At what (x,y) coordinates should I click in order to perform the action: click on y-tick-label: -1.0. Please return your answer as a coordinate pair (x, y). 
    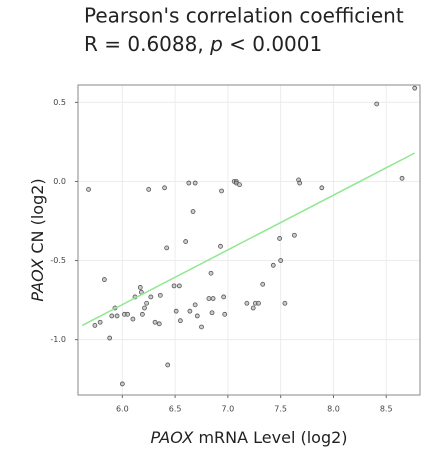
    Looking at the image, I should click on (58, 339).